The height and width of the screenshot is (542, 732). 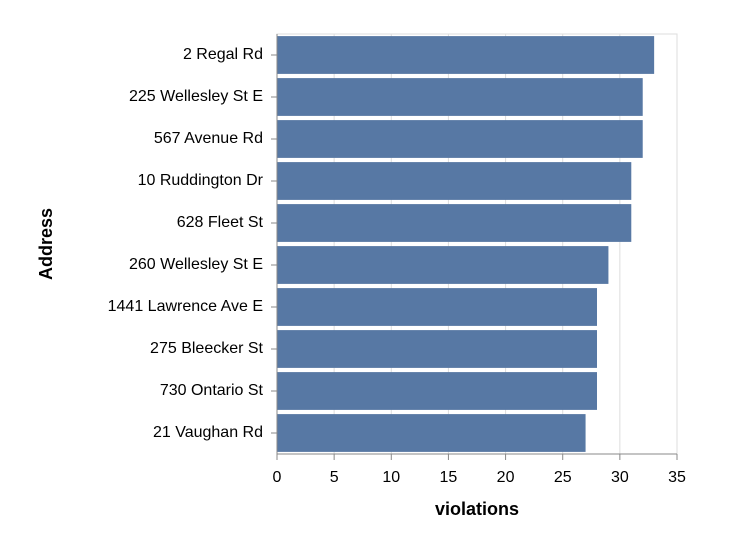 I want to click on x-tick-label: 0, so click(x=277, y=477).